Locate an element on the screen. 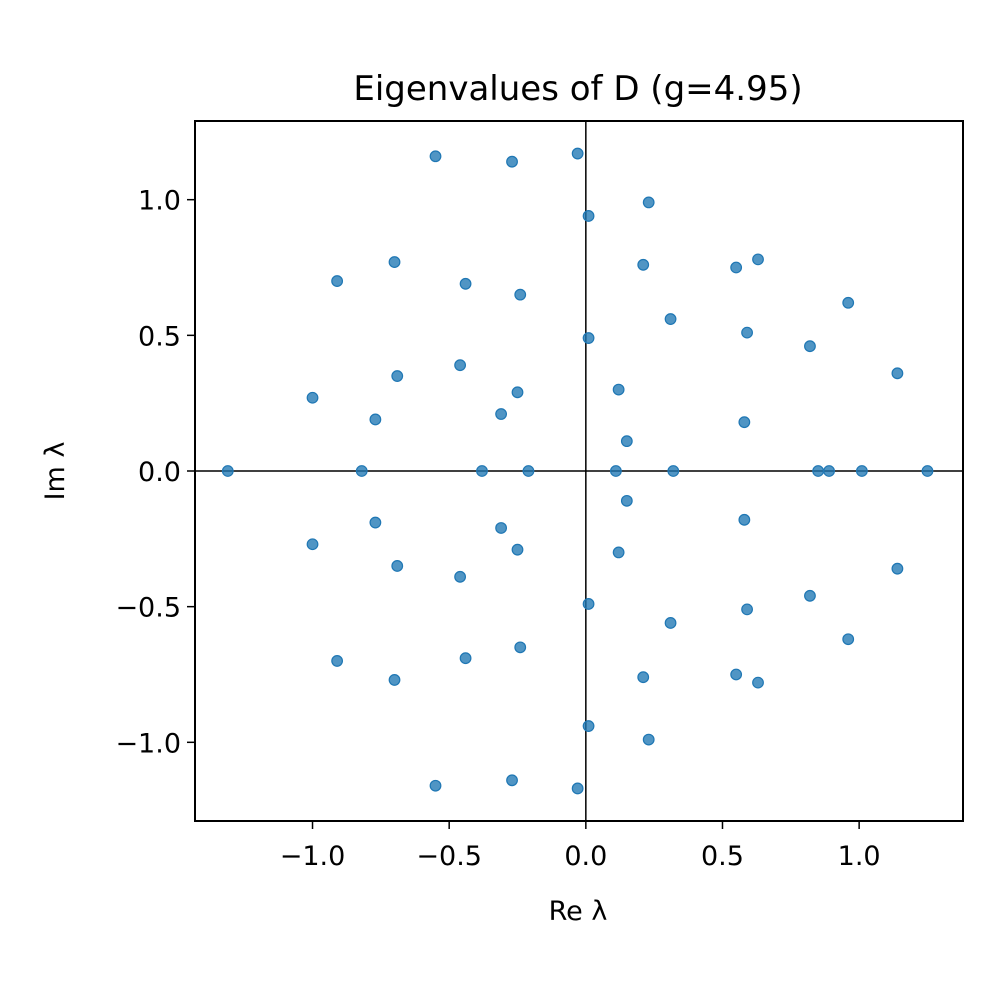 Image resolution: width=1000 pixels, height=1005 pixels. y-tick-label-1: −0.5 is located at coordinates (148, 608).